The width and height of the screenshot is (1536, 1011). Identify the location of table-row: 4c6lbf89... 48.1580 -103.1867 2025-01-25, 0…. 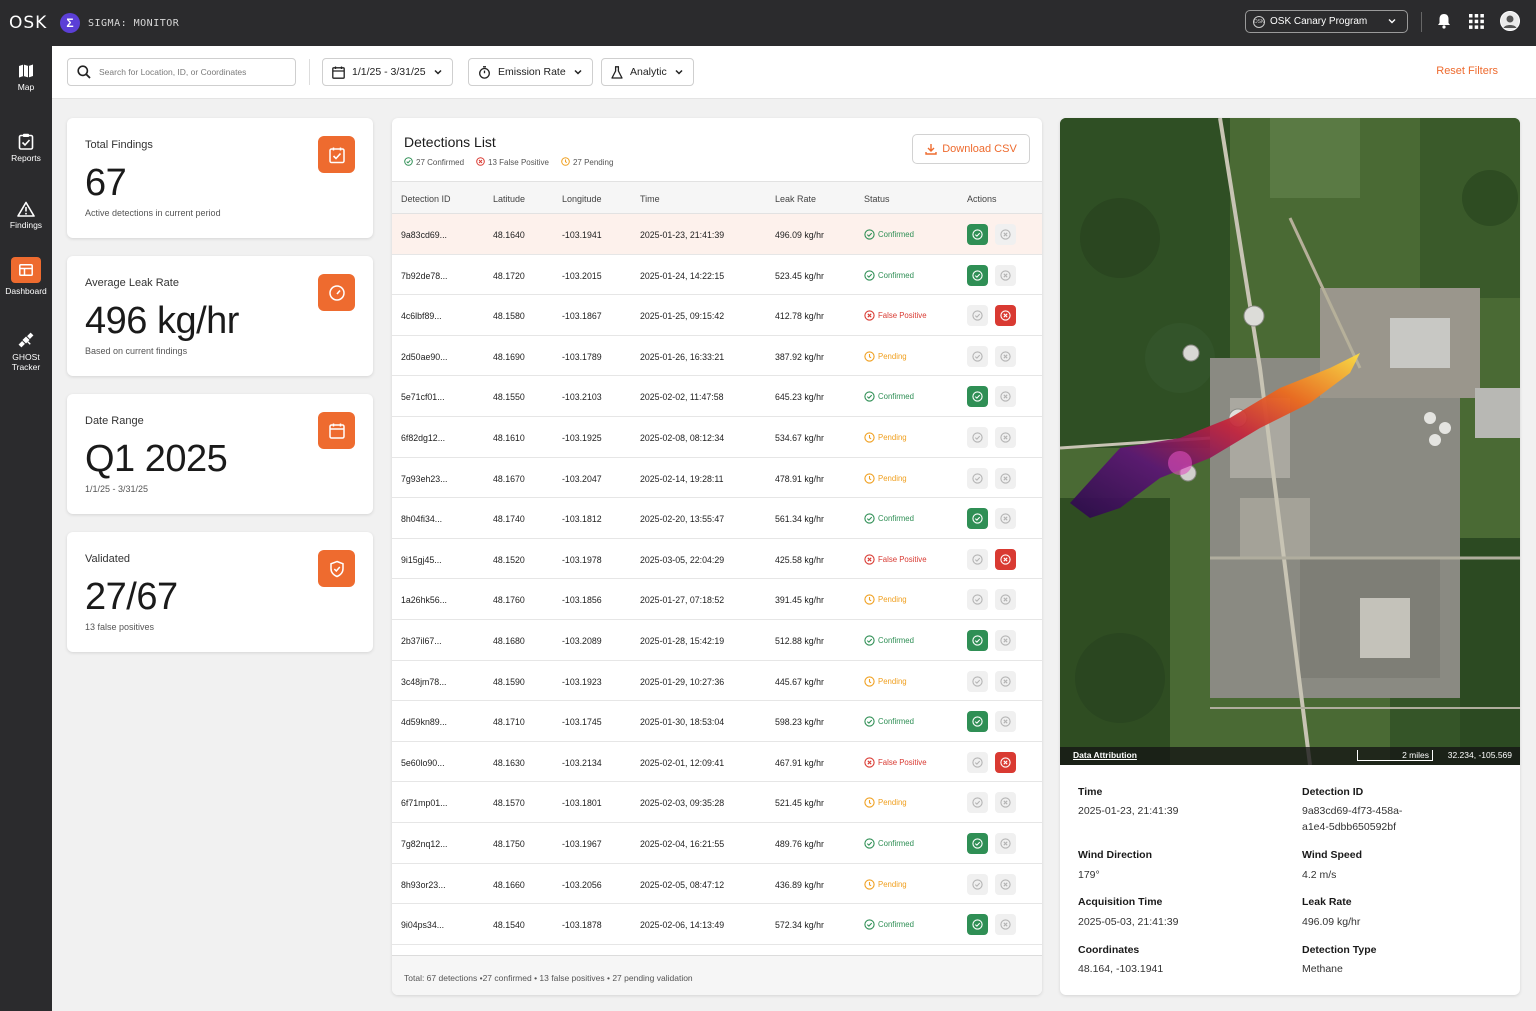
(717, 315).